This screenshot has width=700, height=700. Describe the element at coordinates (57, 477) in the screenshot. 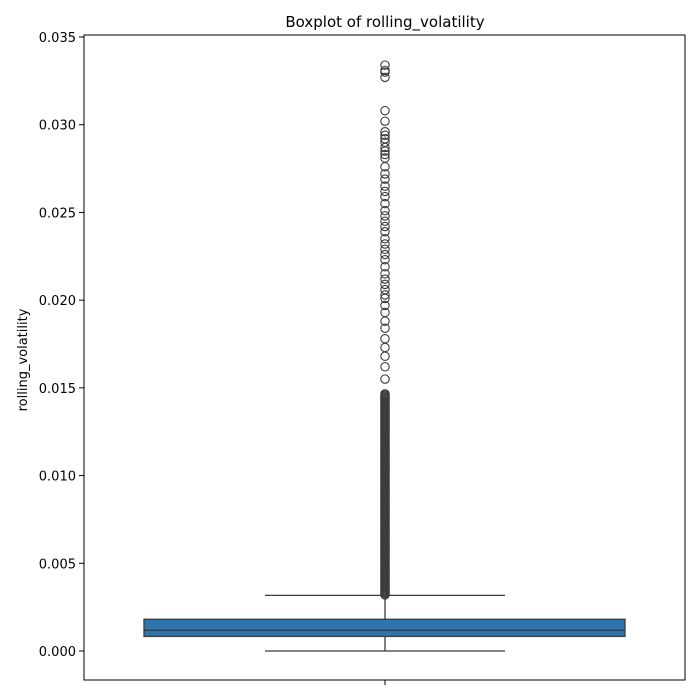

I see `y-tick-label: 0.010` at that location.